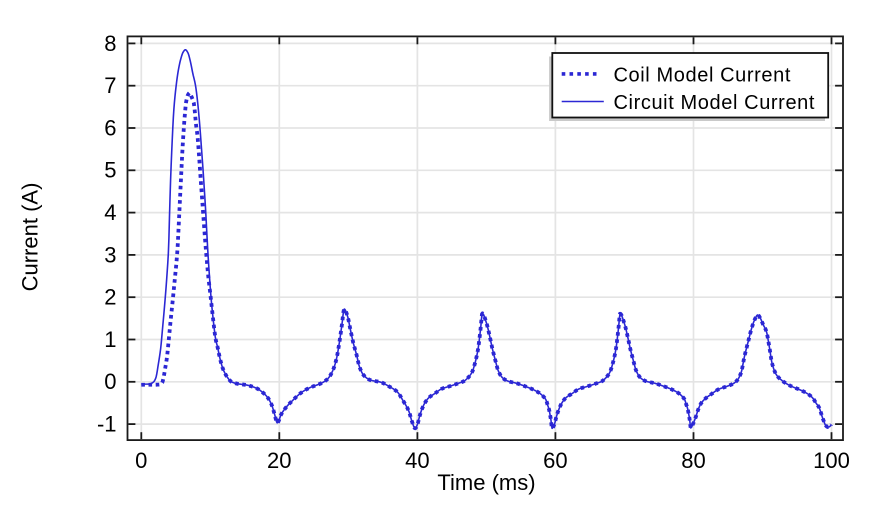 This screenshot has width=893, height=528. What do you see at coordinates (110, 170) in the screenshot?
I see `svg-text: 5` at bounding box center [110, 170].